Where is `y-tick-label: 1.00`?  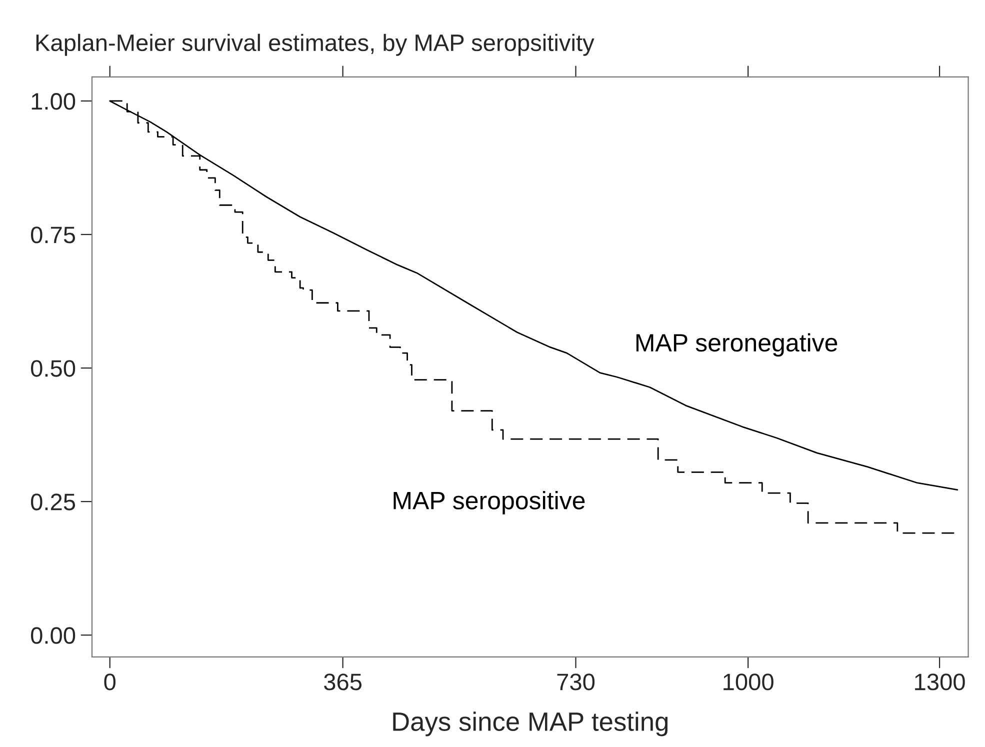
y-tick-label: 1.00 is located at coordinates (54, 101).